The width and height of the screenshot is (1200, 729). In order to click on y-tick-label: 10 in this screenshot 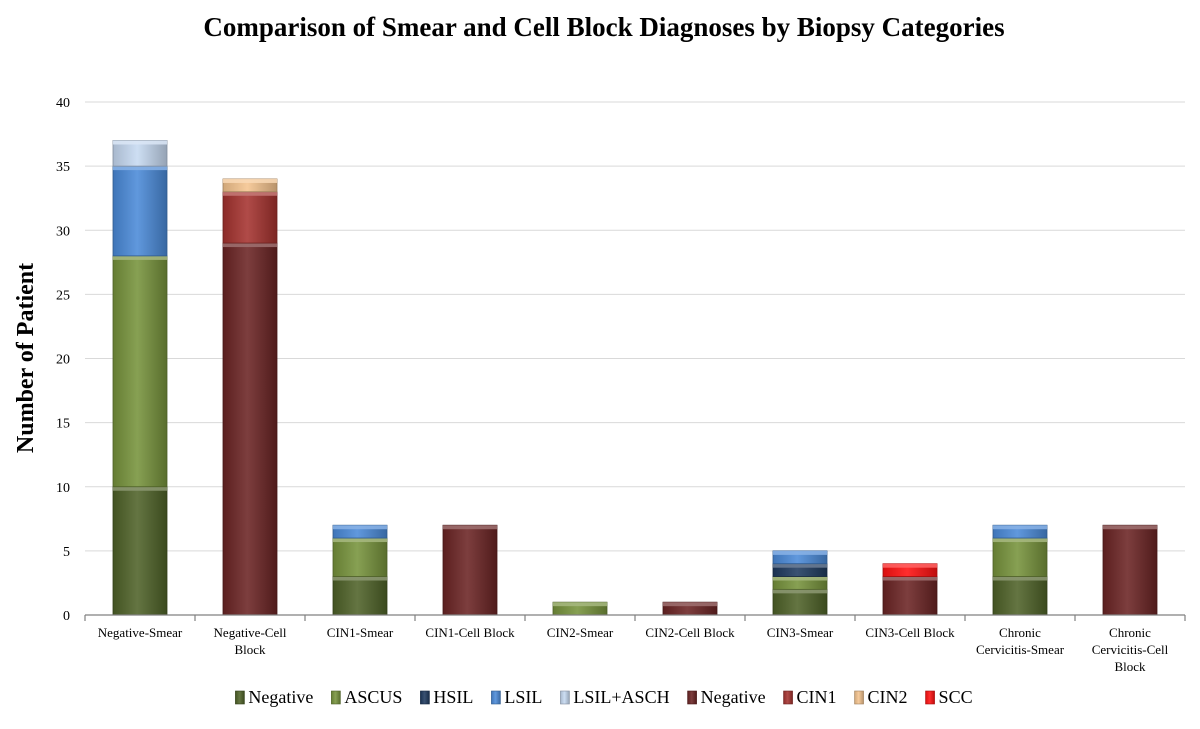, I will do `click(63, 488)`.